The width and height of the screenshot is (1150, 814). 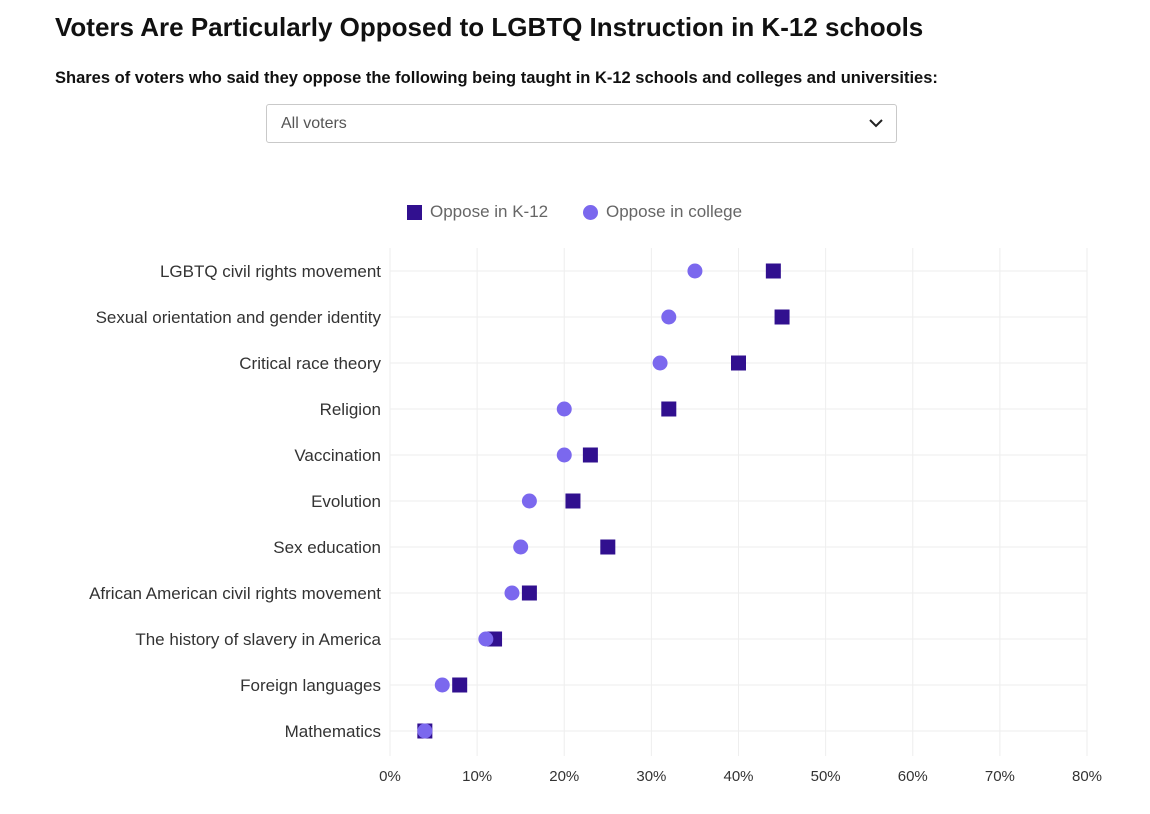 I want to click on x-tick-label: 70%, so click(x=1000, y=776).